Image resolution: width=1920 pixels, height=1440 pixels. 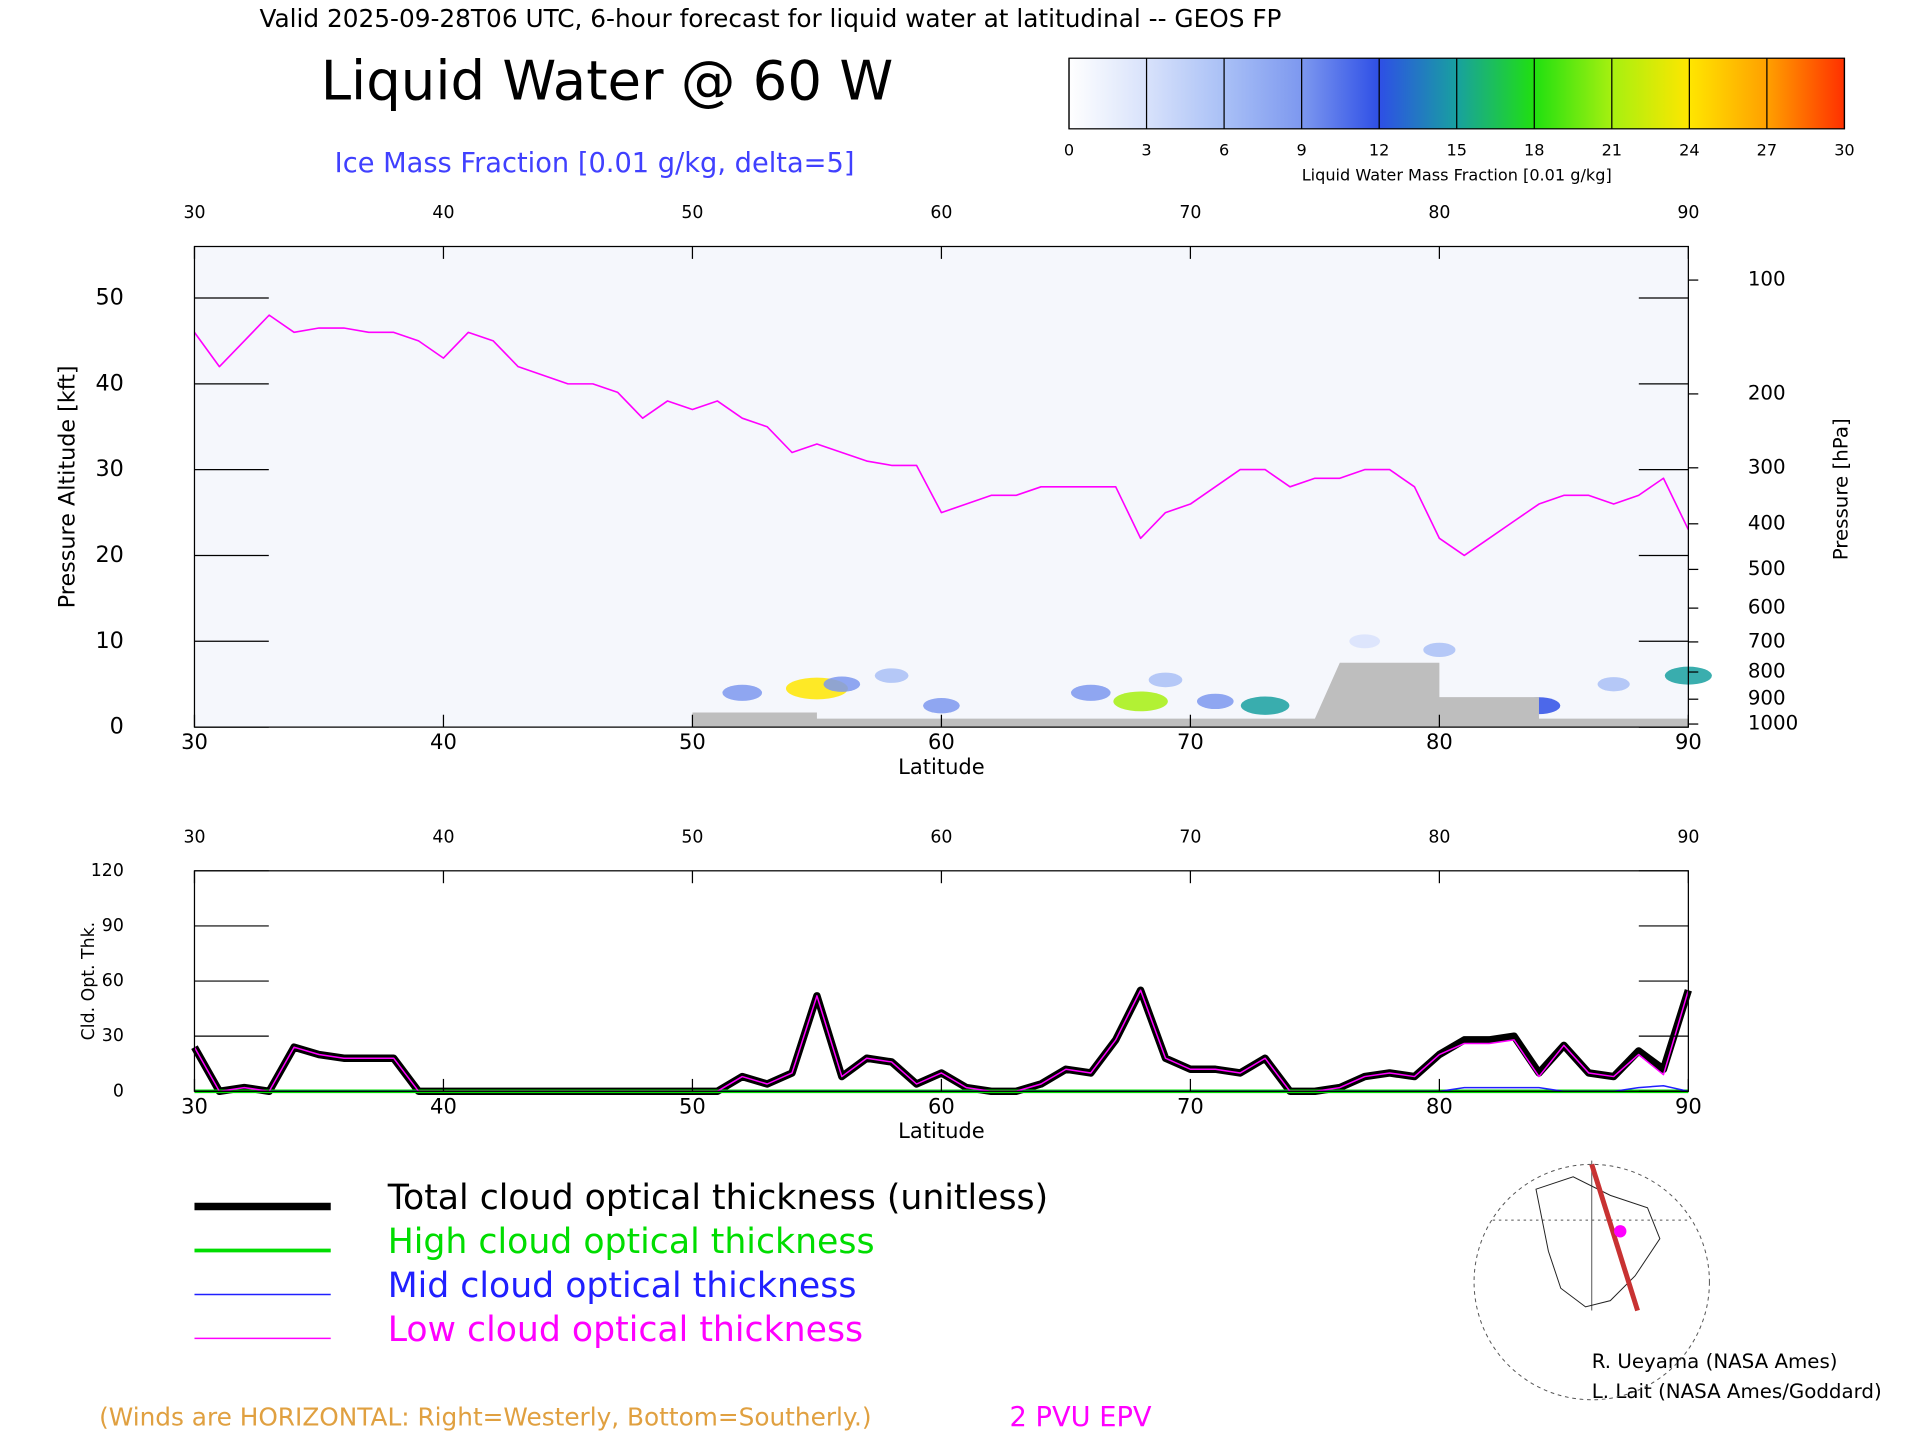 I want to click on y2-tick-label: 300, so click(x=1767, y=466).